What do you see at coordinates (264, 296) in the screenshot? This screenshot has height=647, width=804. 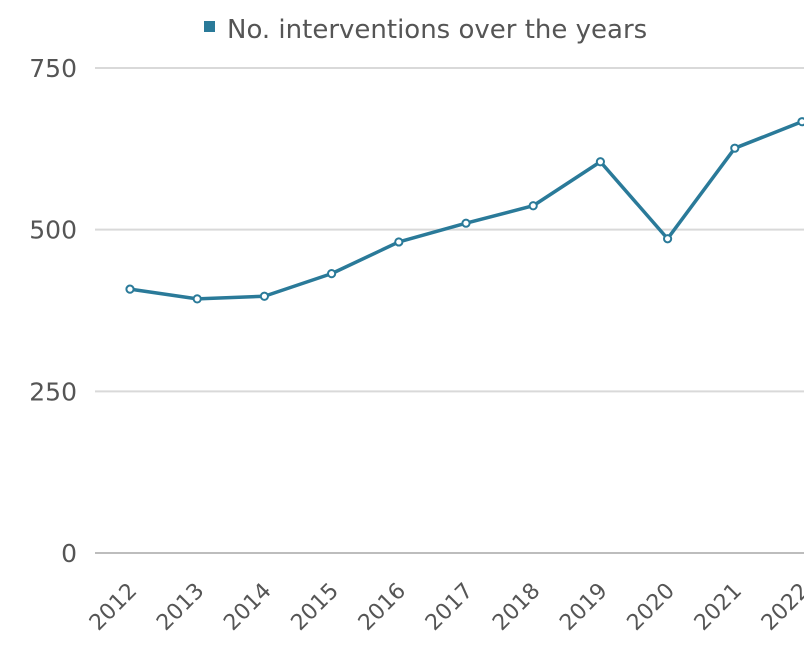 I see `data-point-2014` at bounding box center [264, 296].